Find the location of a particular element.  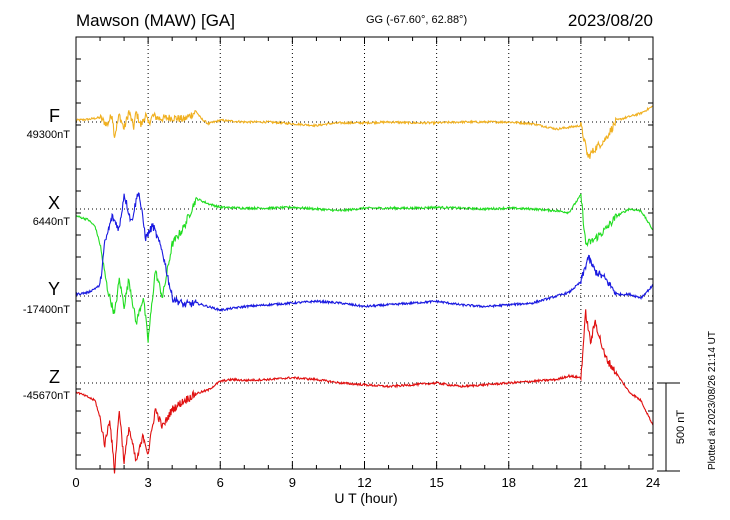

x-tick-label-18: 18 is located at coordinates (509, 482).